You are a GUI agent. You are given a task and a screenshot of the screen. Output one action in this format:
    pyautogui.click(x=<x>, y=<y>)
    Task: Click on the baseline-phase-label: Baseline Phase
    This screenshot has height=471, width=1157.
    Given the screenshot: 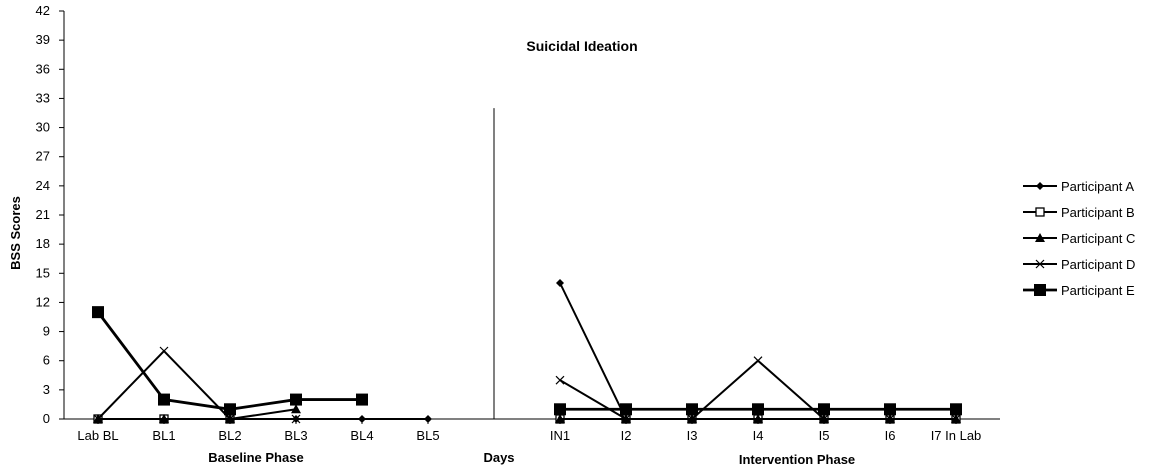 What is the action you would take?
    pyautogui.click(x=255, y=457)
    